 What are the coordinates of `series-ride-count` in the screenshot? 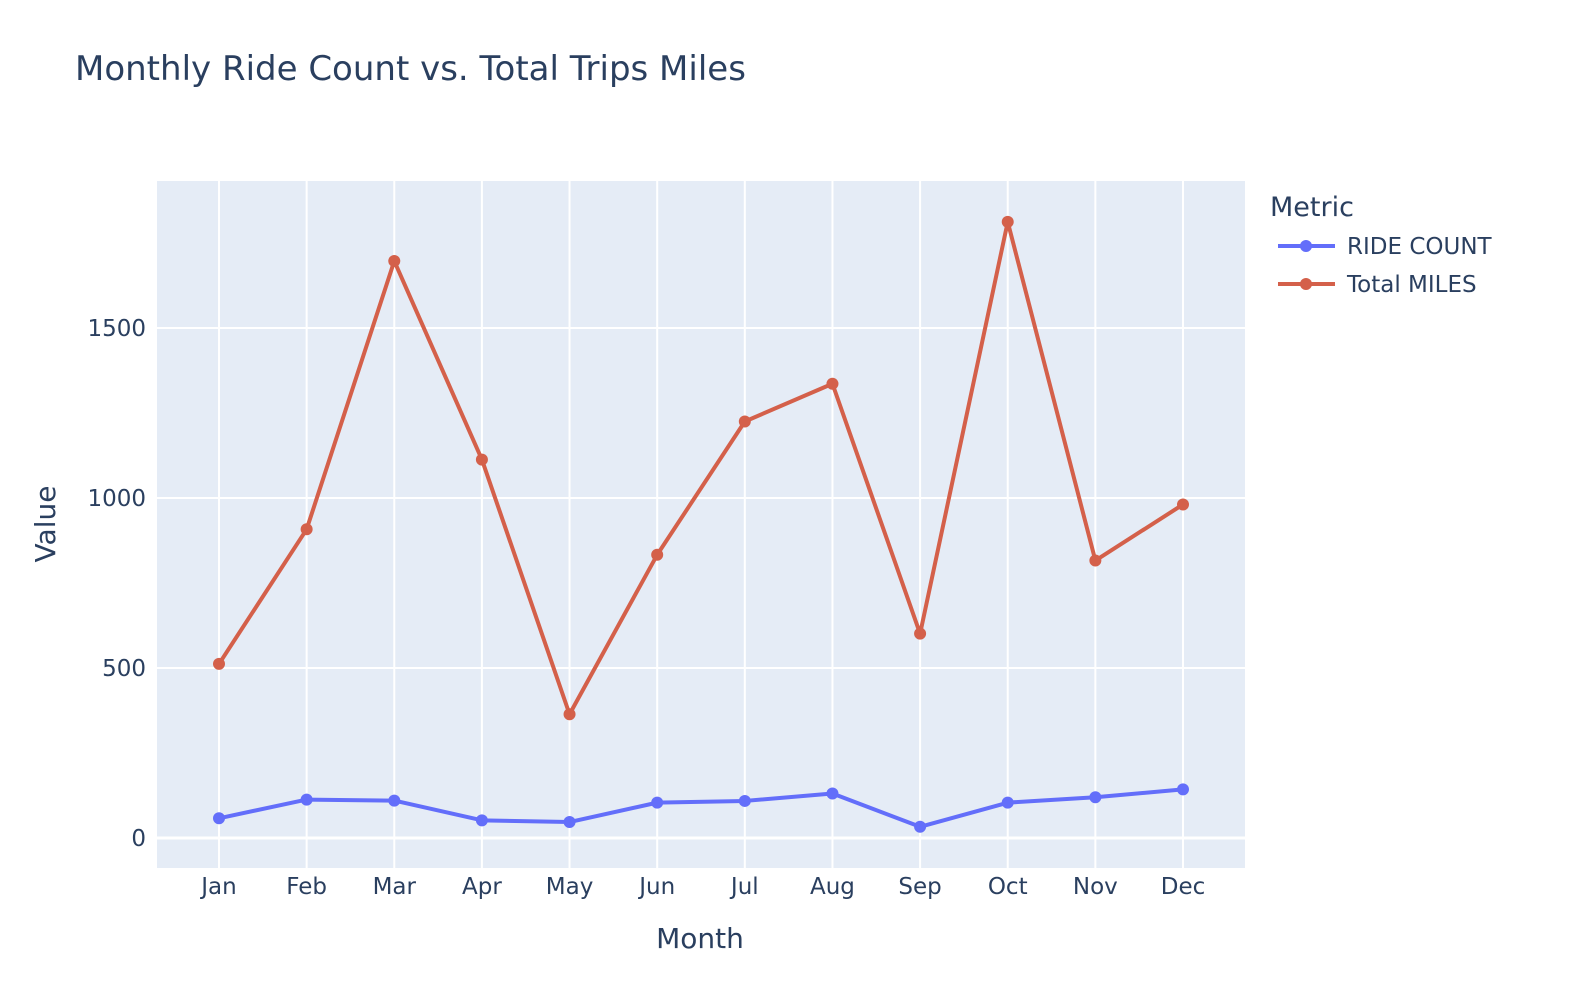 It's located at (701, 808).